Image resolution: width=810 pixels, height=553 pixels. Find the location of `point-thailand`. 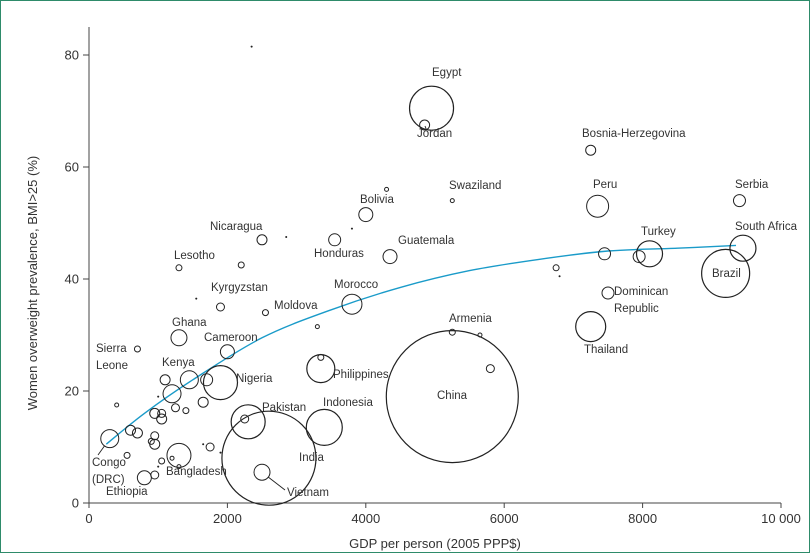

point-thailand is located at coordinates (591, 327).